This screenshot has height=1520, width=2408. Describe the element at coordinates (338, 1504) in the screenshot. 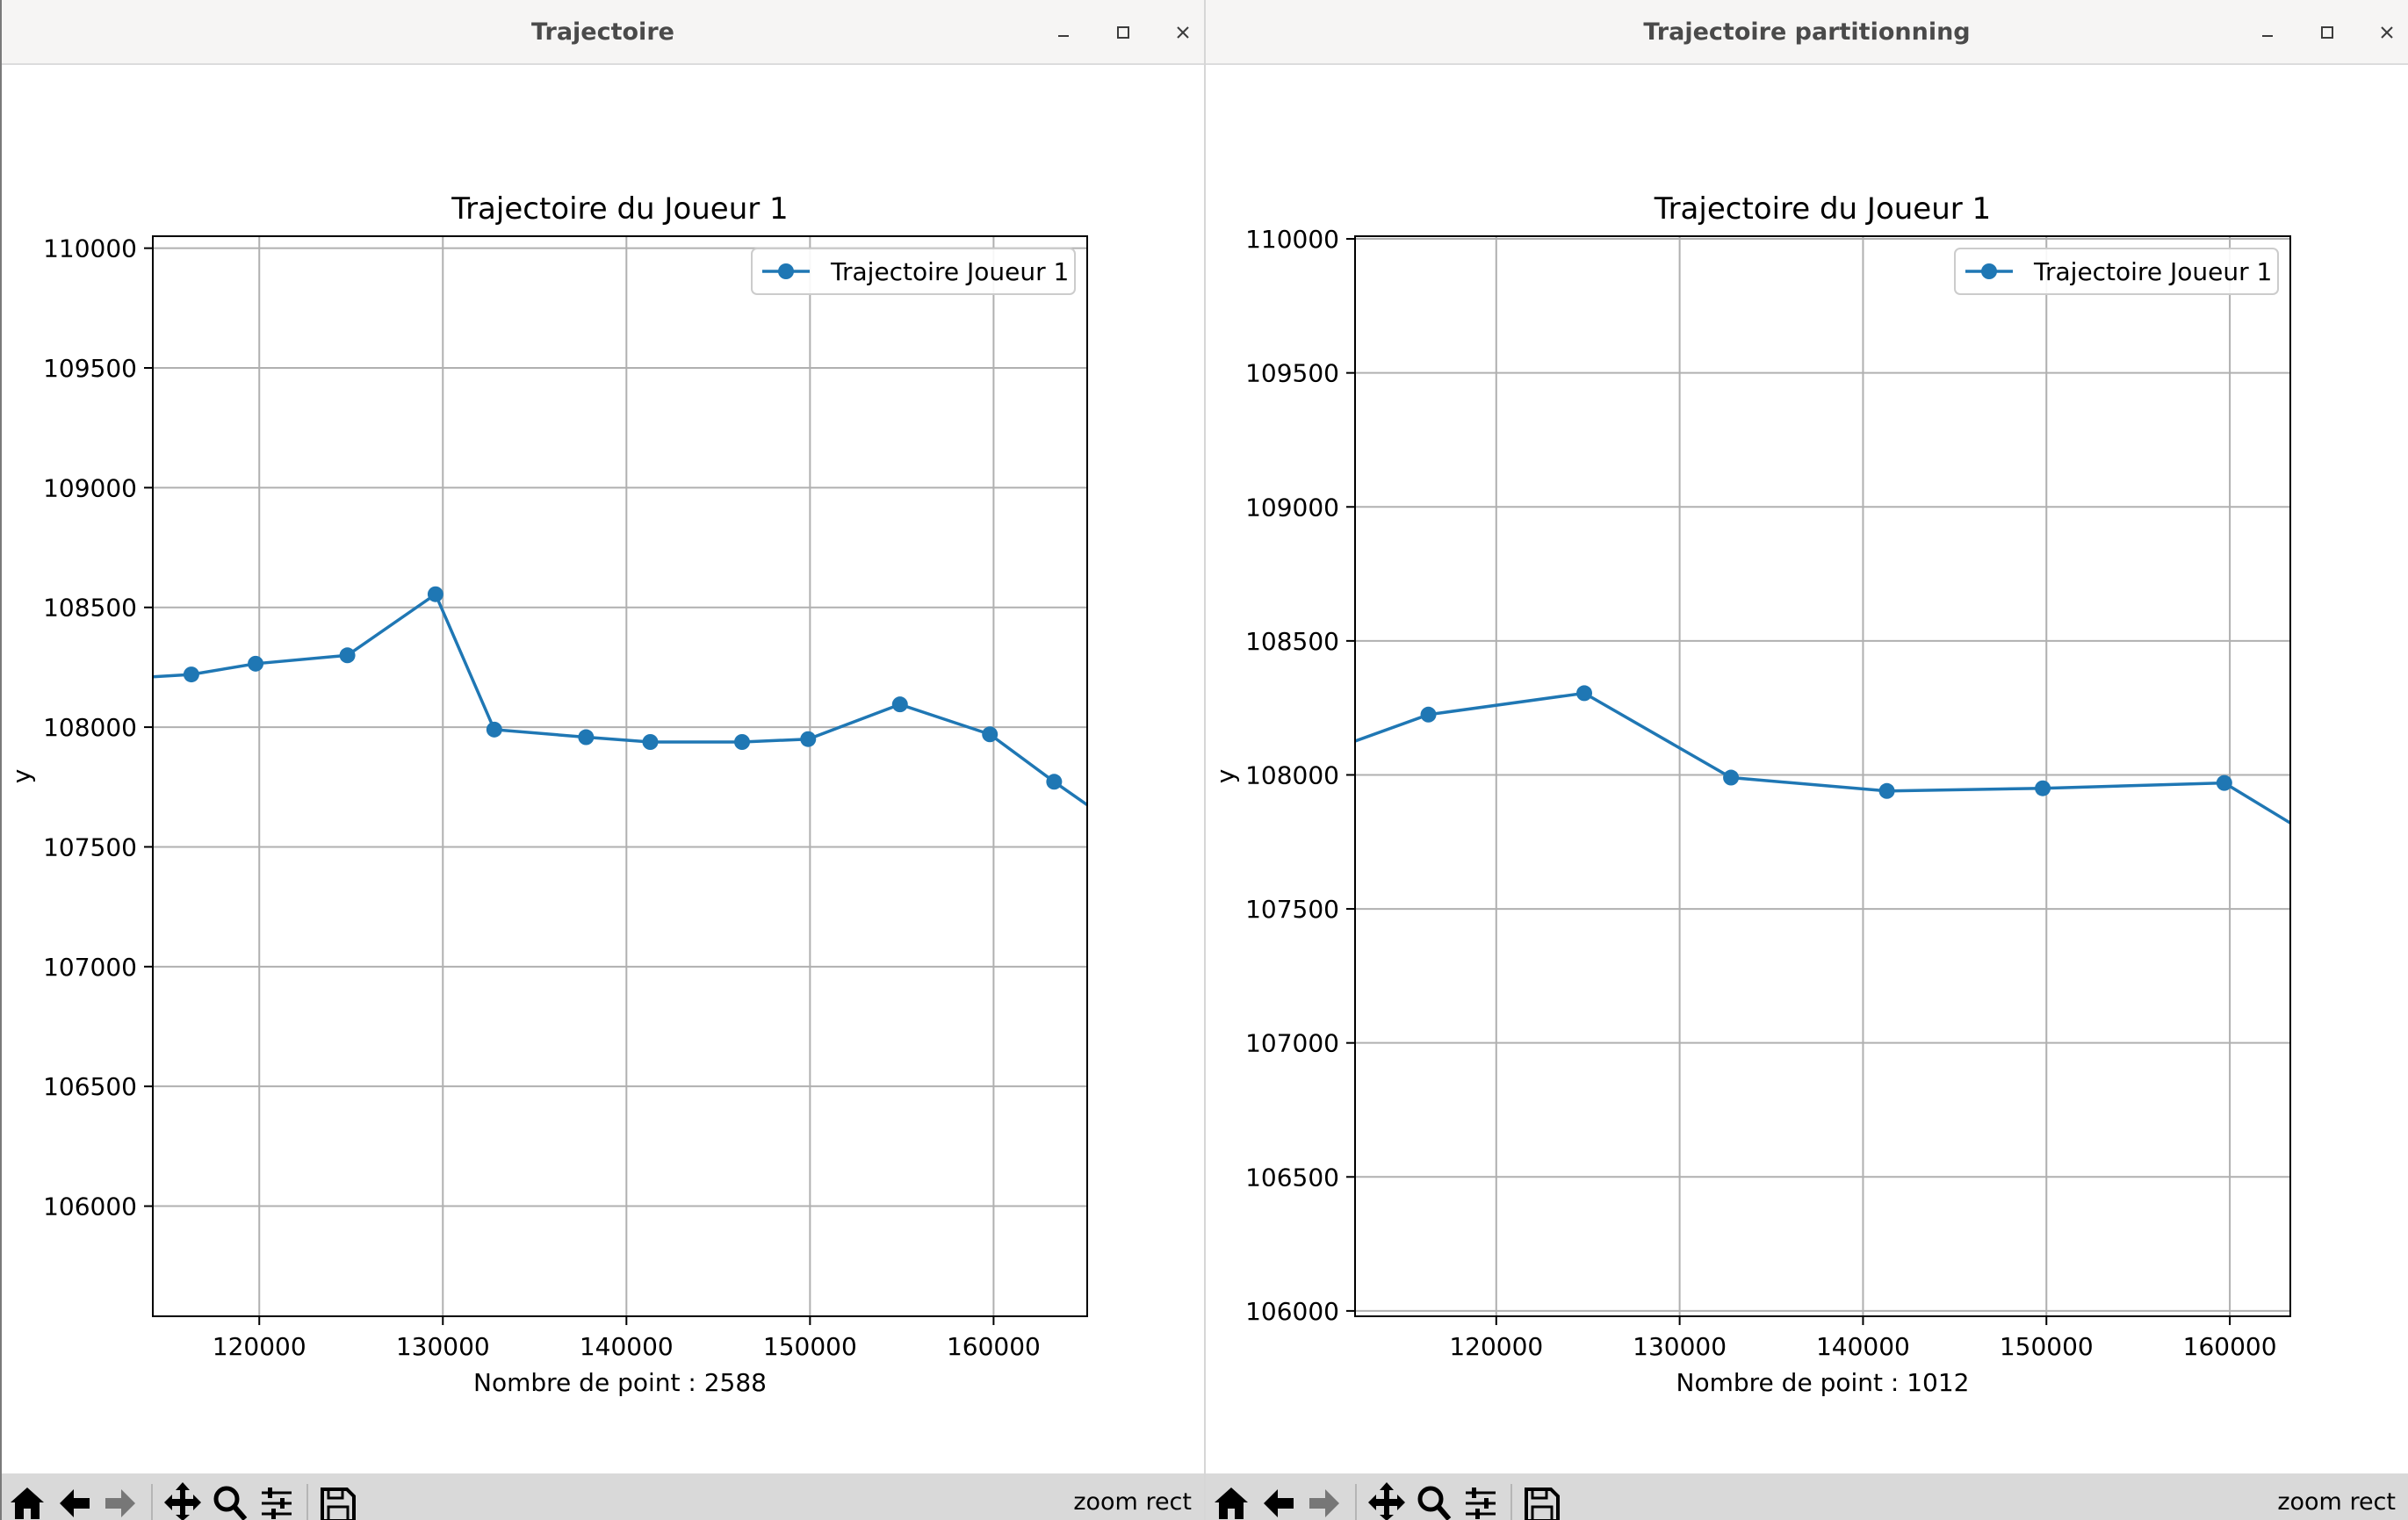

I see `save-icon` at that location.